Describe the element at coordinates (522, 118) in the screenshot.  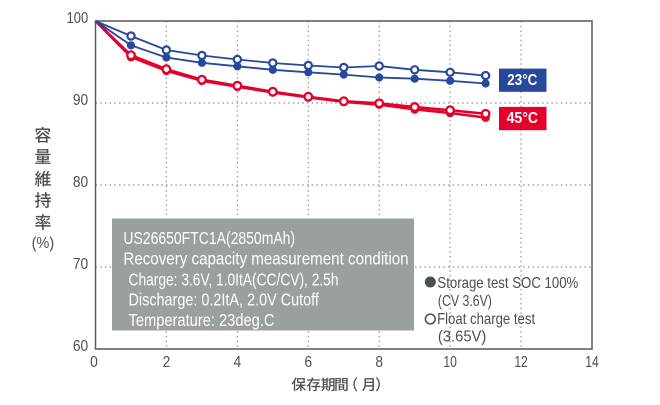
I see `svg-text: 45°C` at that location.